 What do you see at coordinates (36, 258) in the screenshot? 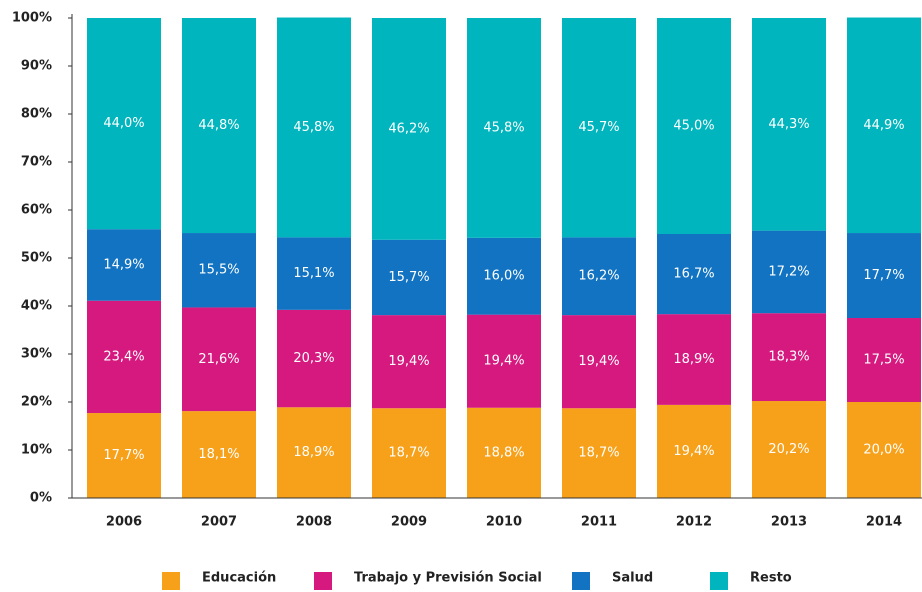
I see `y-tick-label: 50%` at bounding box center [36, 258].